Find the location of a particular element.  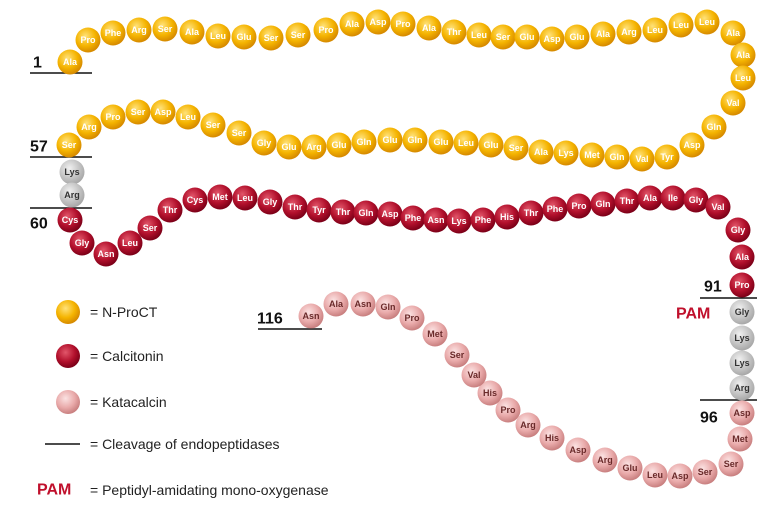

residue-label: His is located at coordinates (490, 393).